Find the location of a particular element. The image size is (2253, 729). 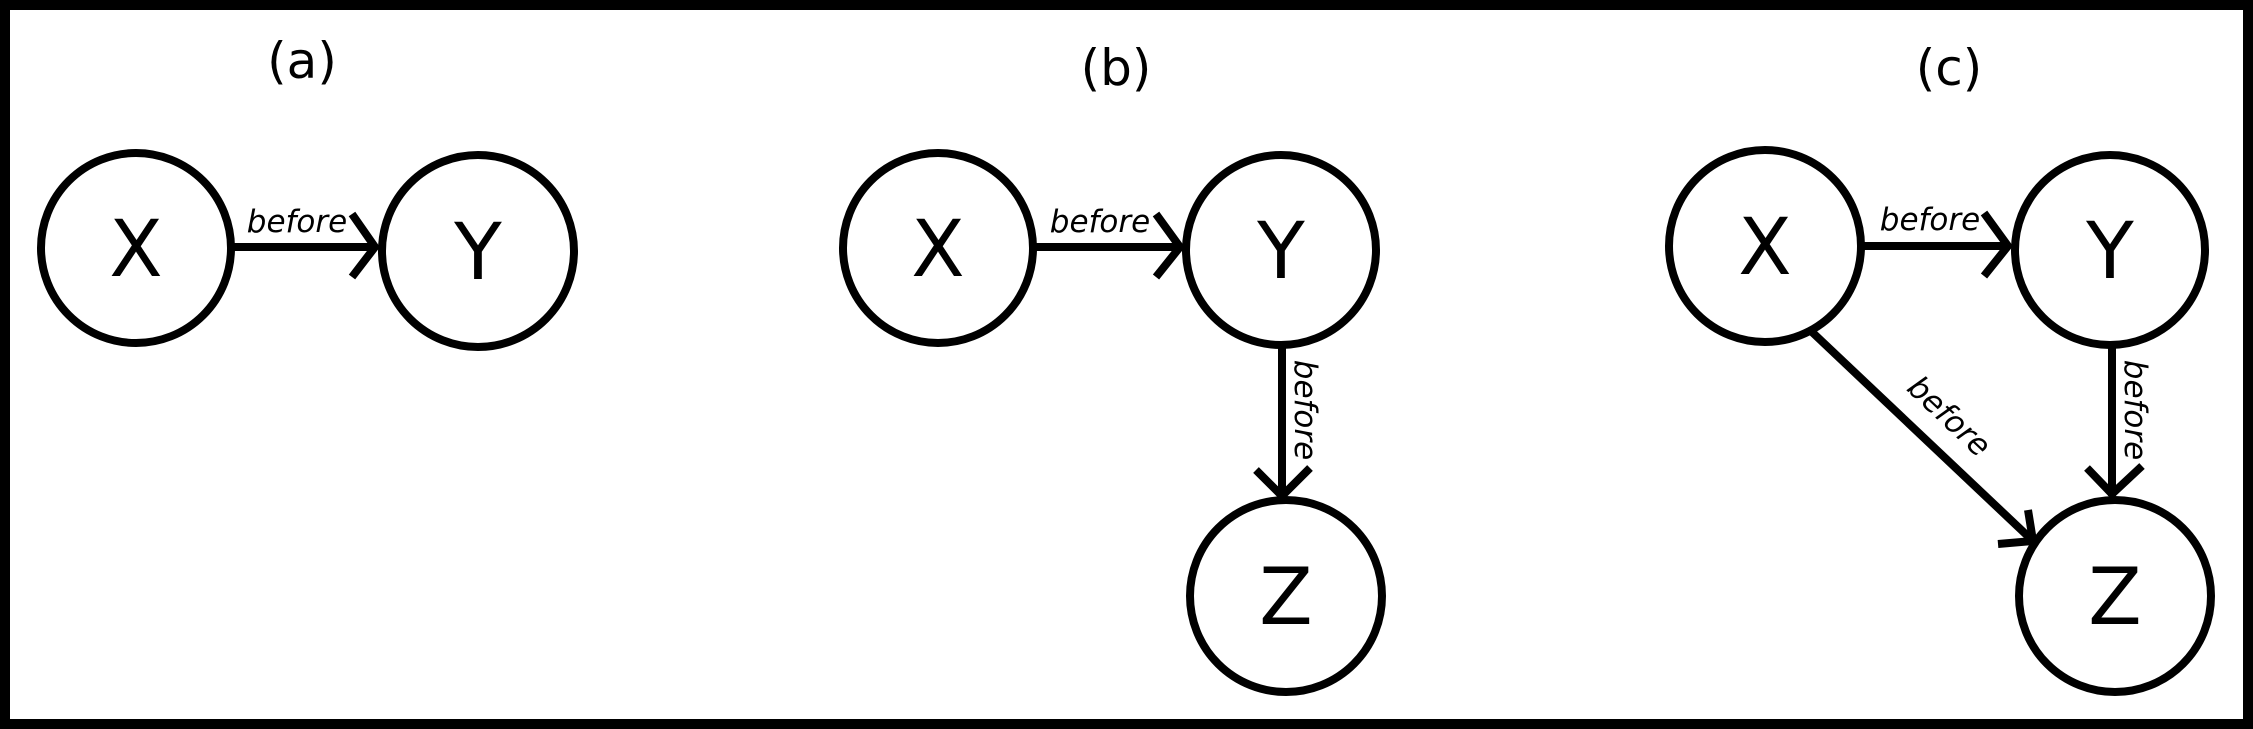

panel-b-edge-x-y-label: before is located at coordinates (1100, 222).